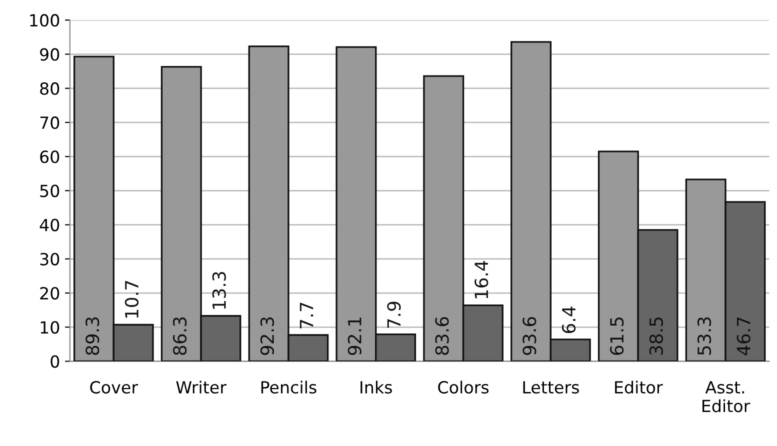  Describe the element at coordinates (219, 290) in the screenshot. I see `data-label: 13.3` at that location.